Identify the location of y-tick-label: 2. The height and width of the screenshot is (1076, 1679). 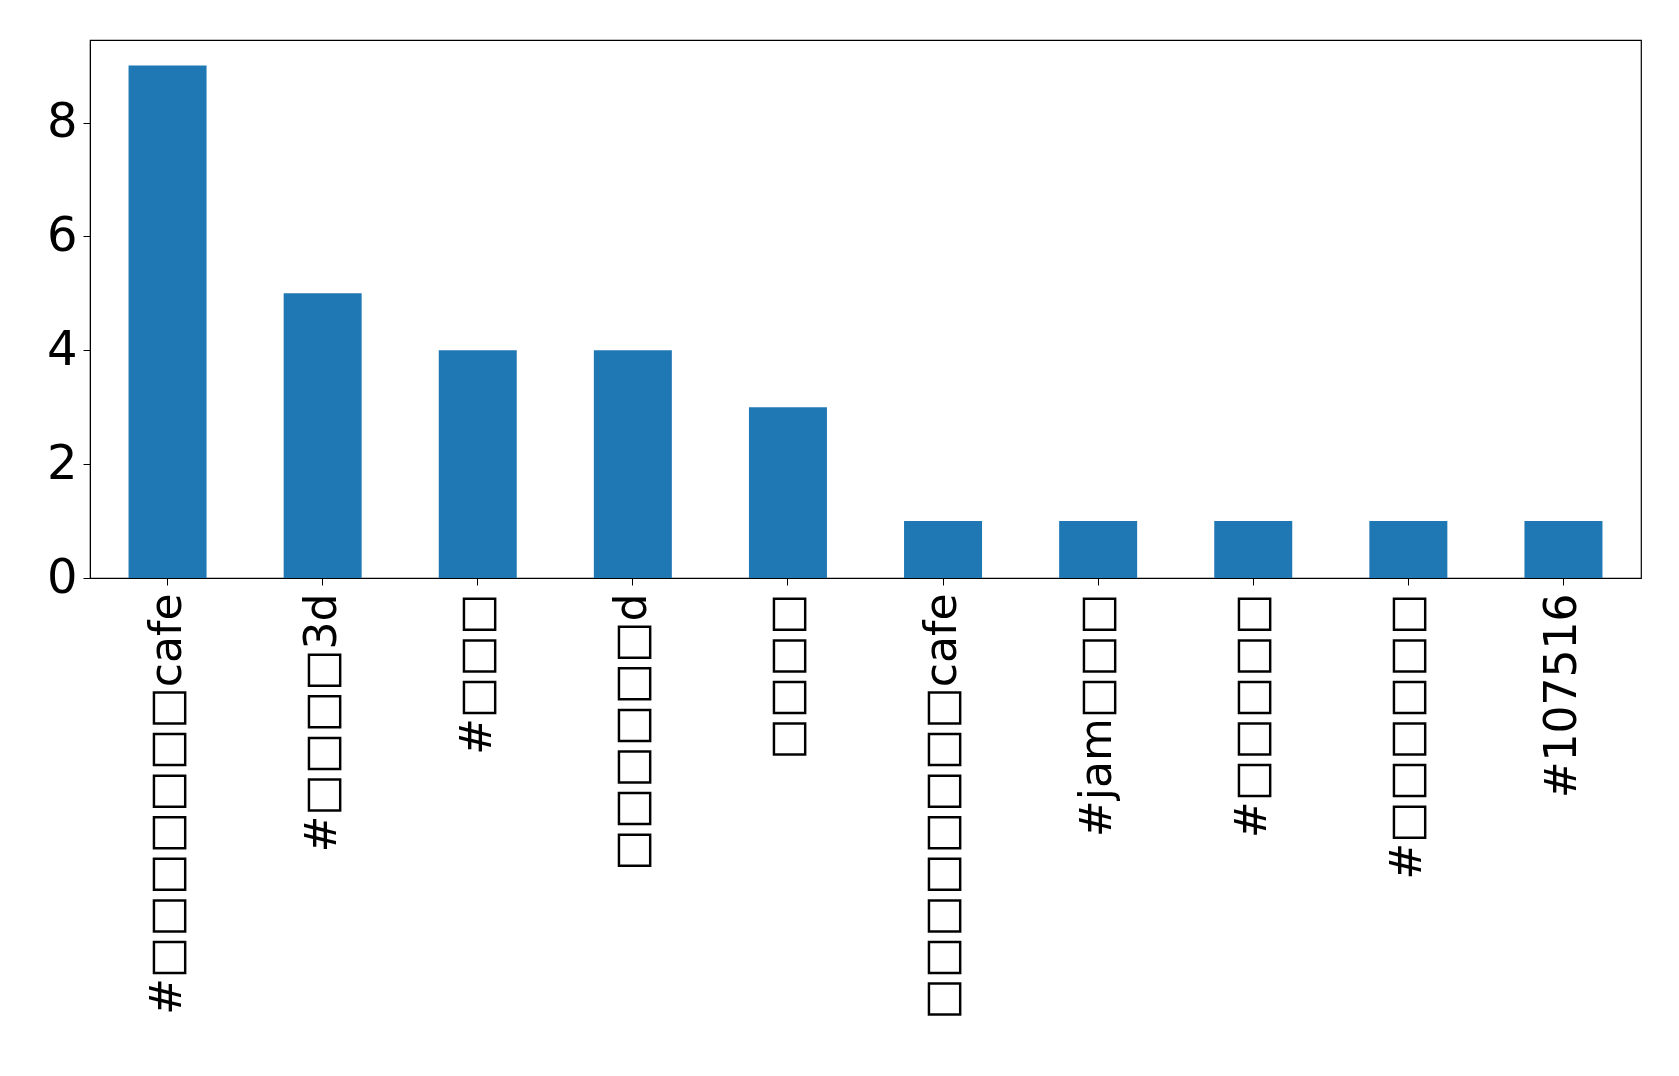
(62, 461).